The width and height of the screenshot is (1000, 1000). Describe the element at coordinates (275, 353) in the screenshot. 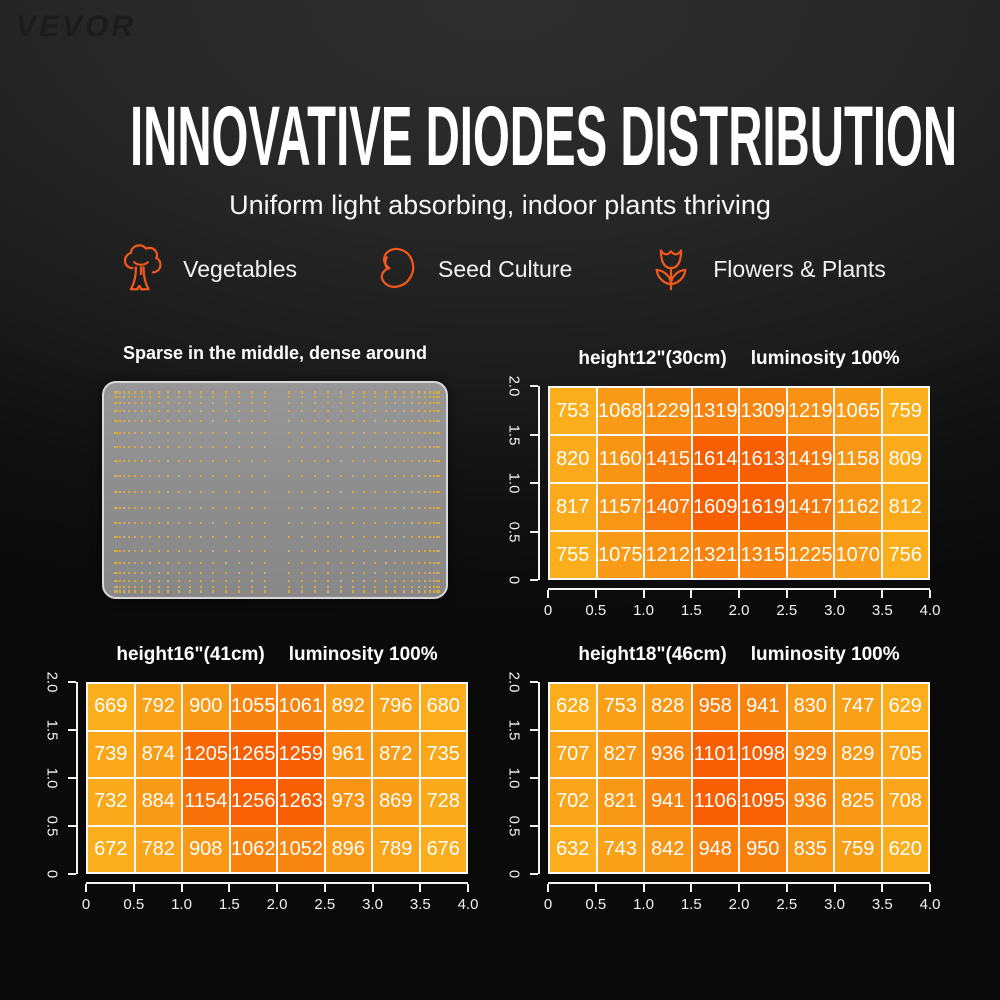

I see `diode-panel-title: Sparse in the middle, dense around` at that location.